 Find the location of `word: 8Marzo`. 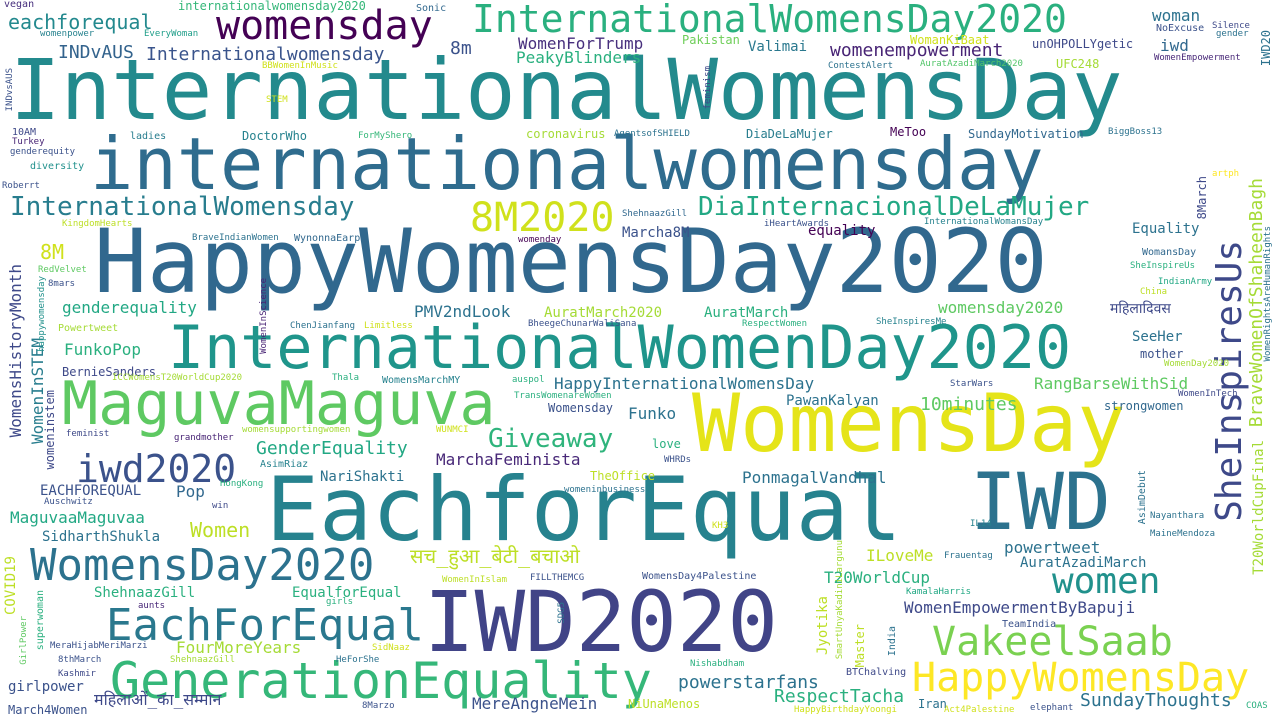

word: 8Marzo is located at coordinates (378, 706).